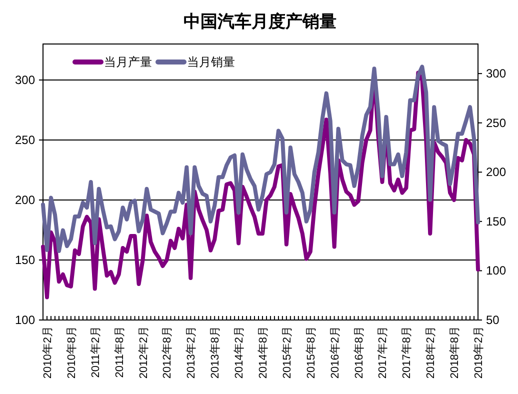  I want to click on x-tick-label: 2010年2月, so click(48, 352).